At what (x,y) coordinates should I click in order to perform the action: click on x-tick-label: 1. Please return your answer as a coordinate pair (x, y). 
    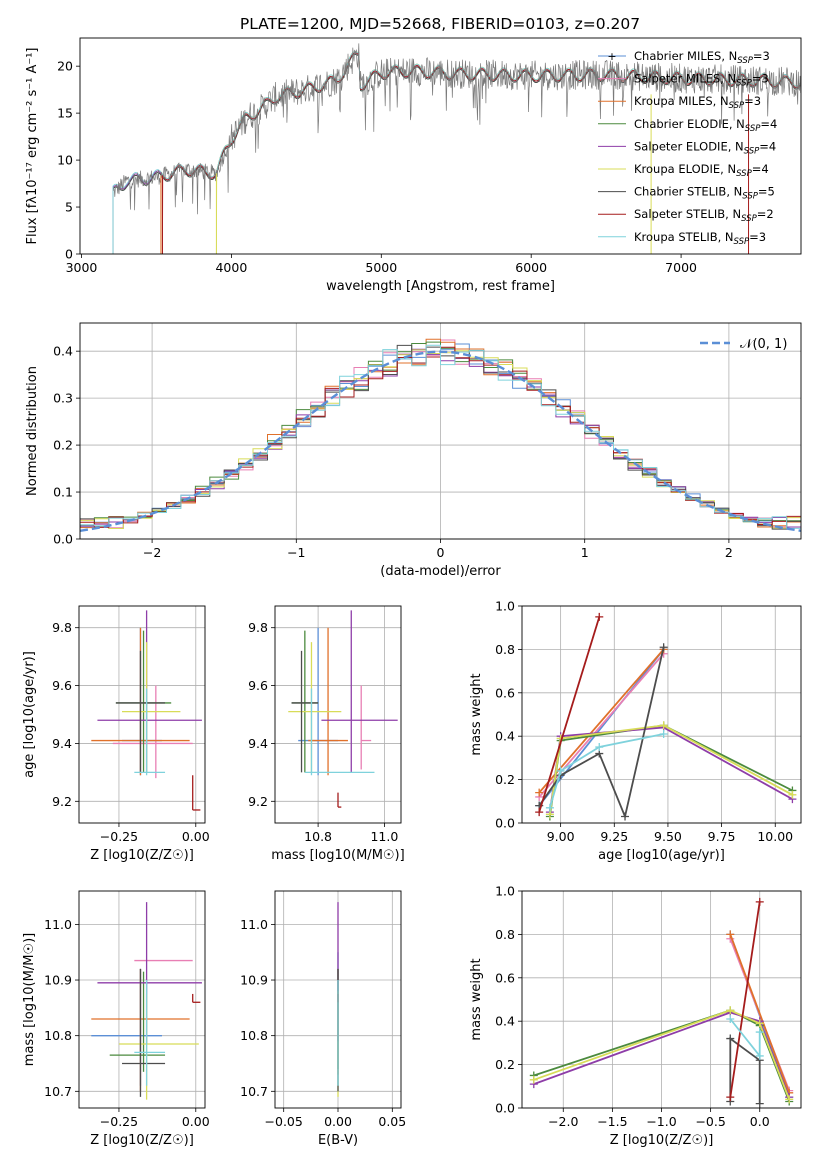
    Looking at the image, I should click on (585, 552).